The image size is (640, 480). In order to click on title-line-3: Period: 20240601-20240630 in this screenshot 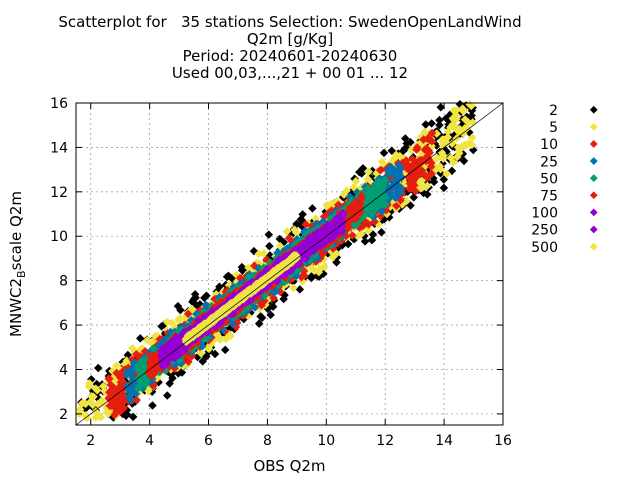, I will do `click(290, 56)`.